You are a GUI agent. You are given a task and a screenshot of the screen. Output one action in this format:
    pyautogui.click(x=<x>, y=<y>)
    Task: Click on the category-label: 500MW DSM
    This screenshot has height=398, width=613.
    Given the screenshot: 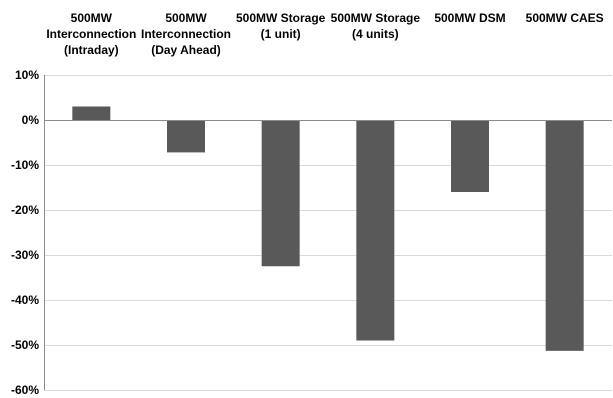 What is the action you would take?
    pyautogui.click(x=469, y=18)
    